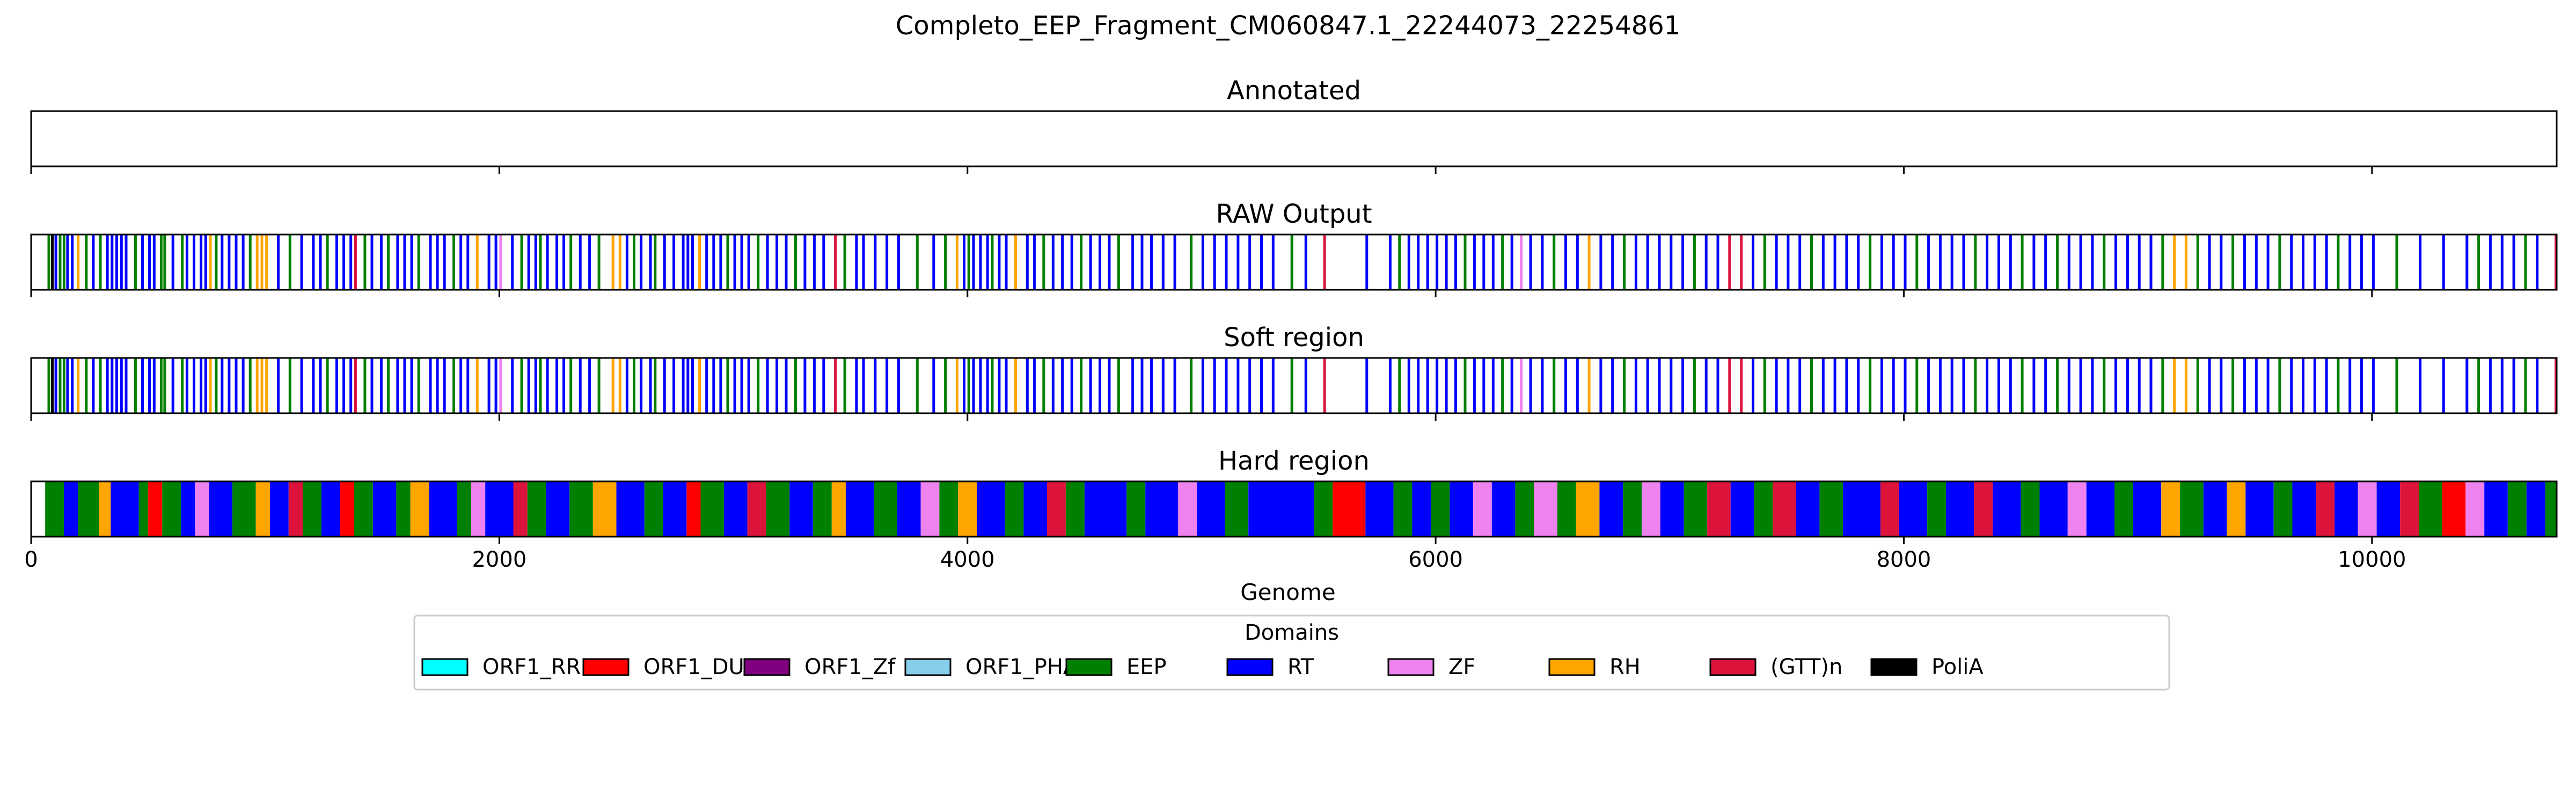 This screenshot has width=2576, height=805. What do you see at coordinates (155, 509) in the screenshot?
I see `segment-orf1-duf` at bounding box center [155, 509].